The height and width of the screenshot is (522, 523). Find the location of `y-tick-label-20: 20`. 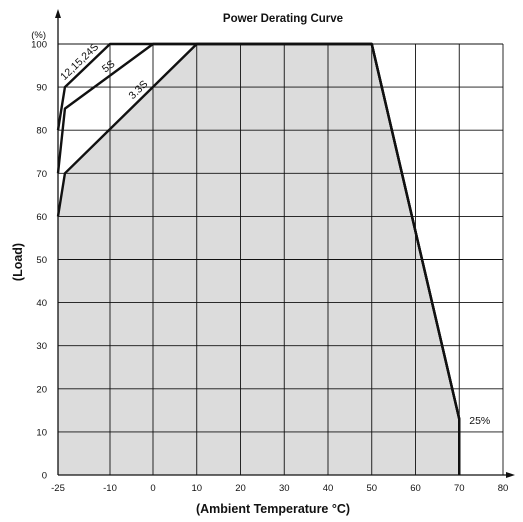

y-tick-label-20: 20 is located at coordinates (41, 389).